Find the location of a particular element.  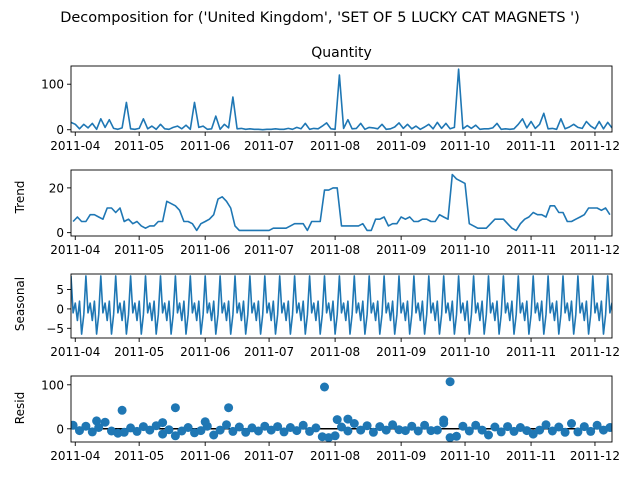

y-tick-label: 5 is located at coordinates (60, 290).